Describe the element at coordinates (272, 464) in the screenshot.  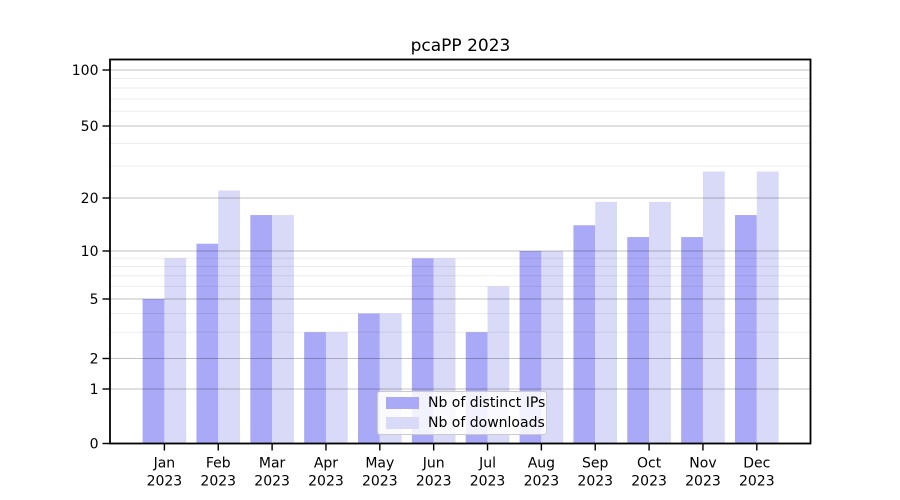
I see `x-tick-label-month-mar: Mar` at that location.